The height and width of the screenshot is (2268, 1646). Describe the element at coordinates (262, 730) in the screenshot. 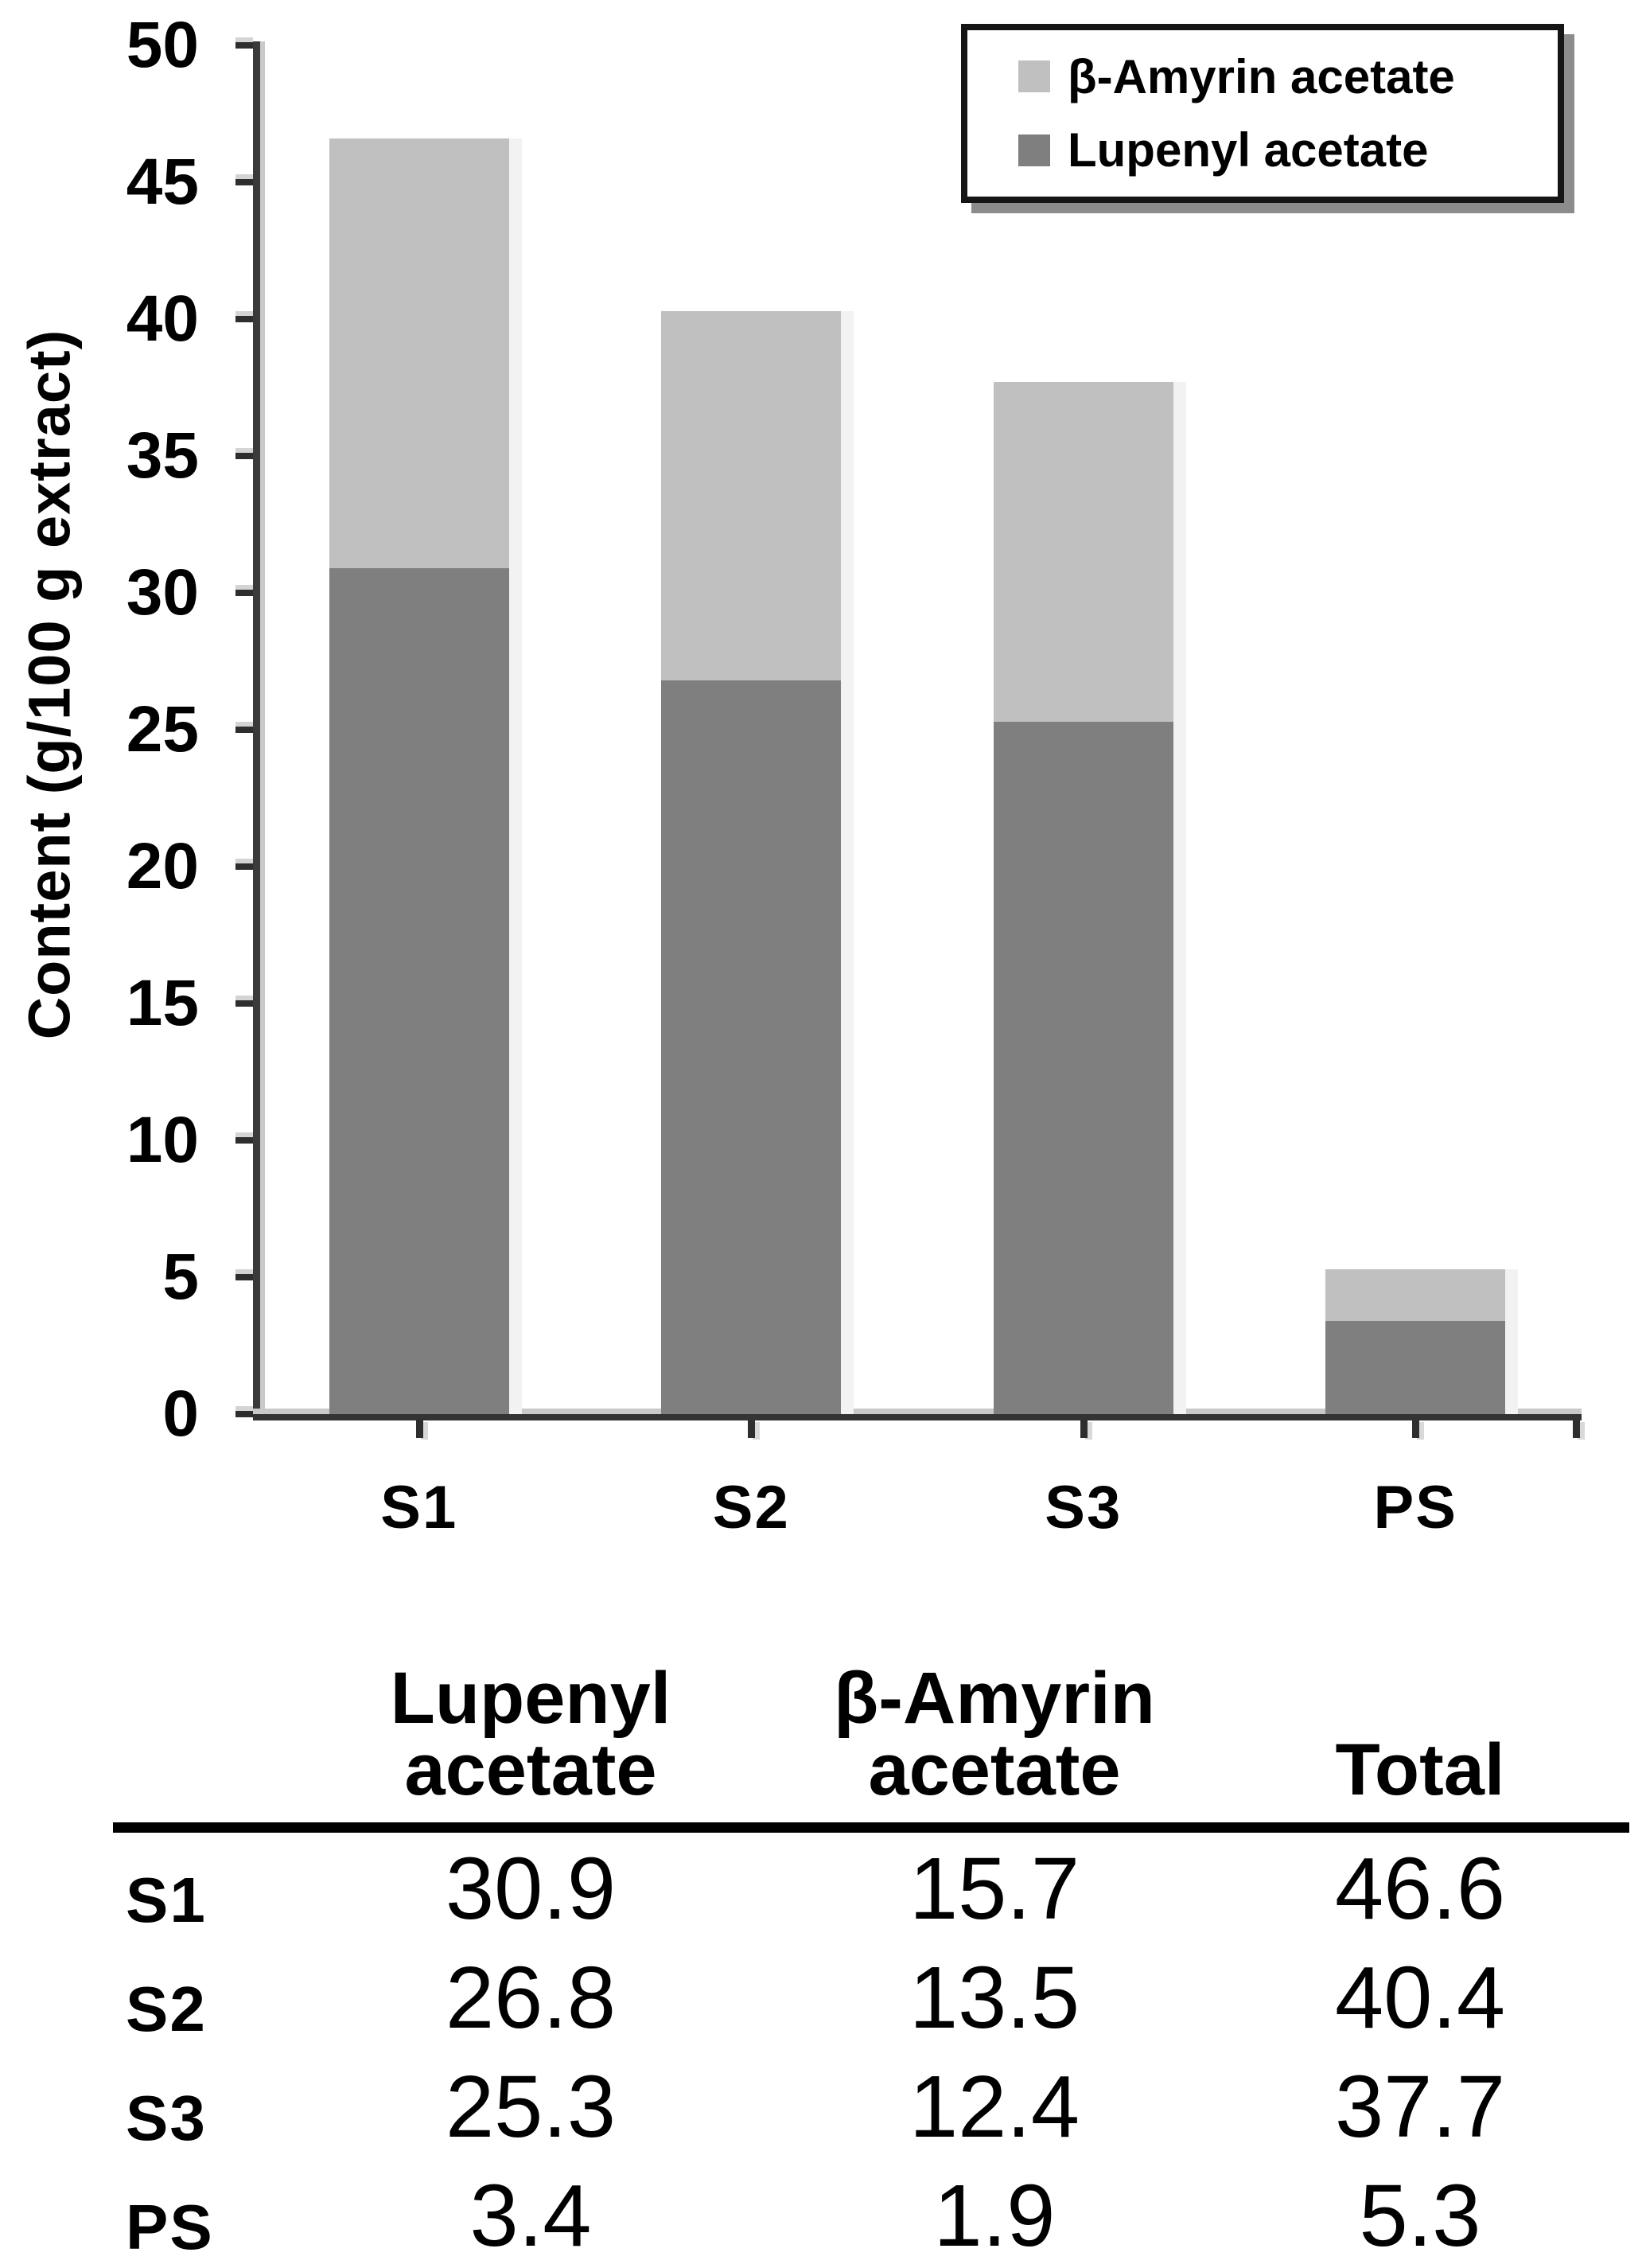

I see `y-axis-line-shadow` at that location.